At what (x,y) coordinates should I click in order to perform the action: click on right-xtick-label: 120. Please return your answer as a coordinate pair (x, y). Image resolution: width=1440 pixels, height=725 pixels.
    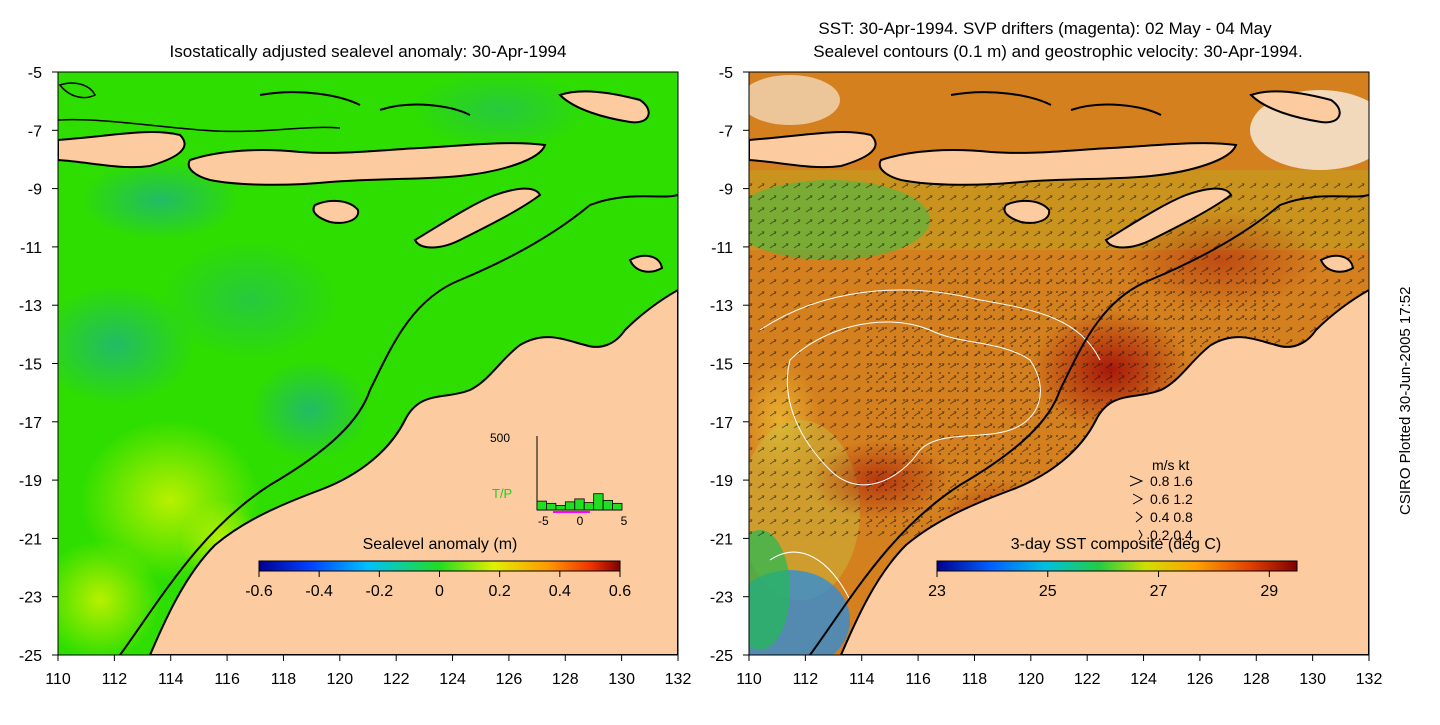
    Looking at the image, I should click on (1030, 679).